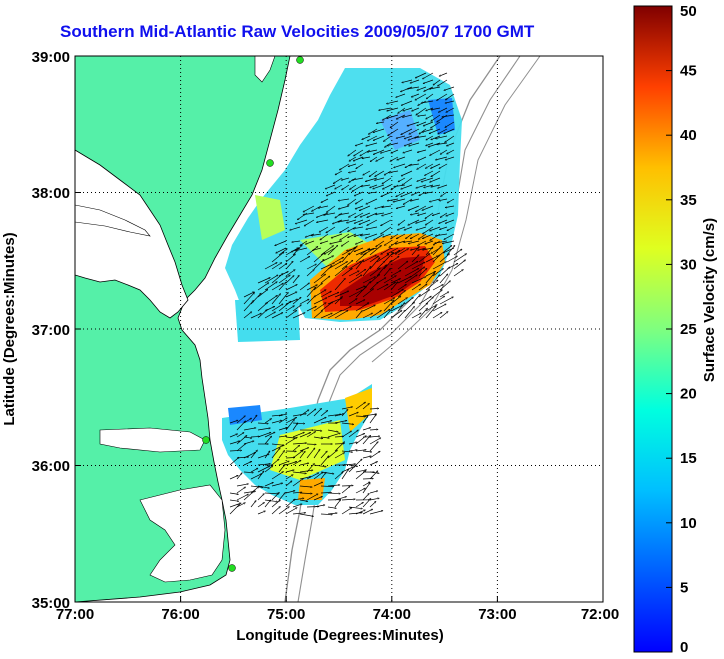 Image resolution: width=724 pixels, height=659 pixels. I want to click on velocity-field-south-west, so click(267, 321).